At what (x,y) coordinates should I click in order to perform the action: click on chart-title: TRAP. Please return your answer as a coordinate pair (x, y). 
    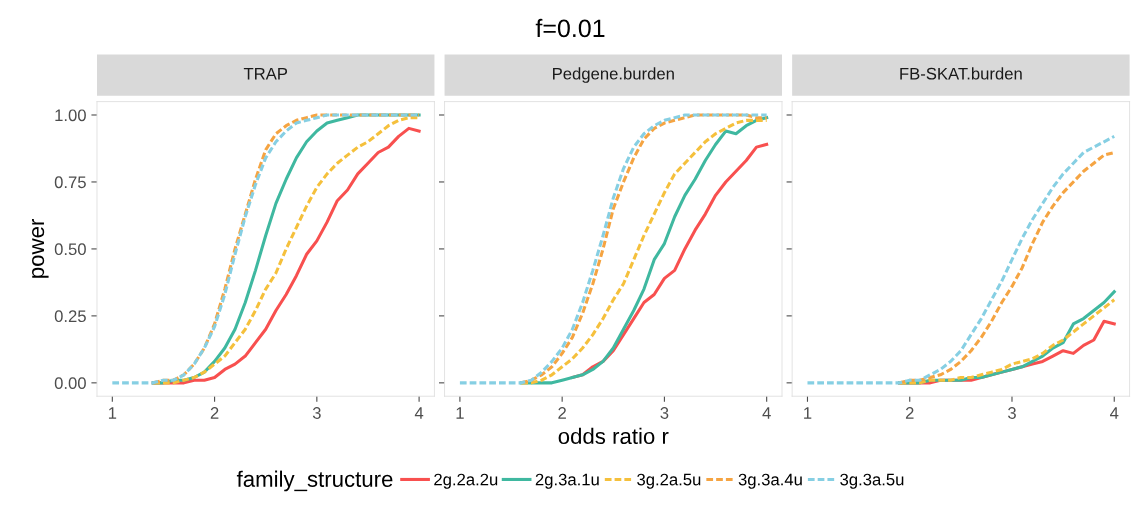
    Looking at the image, I should click on (265, 73).